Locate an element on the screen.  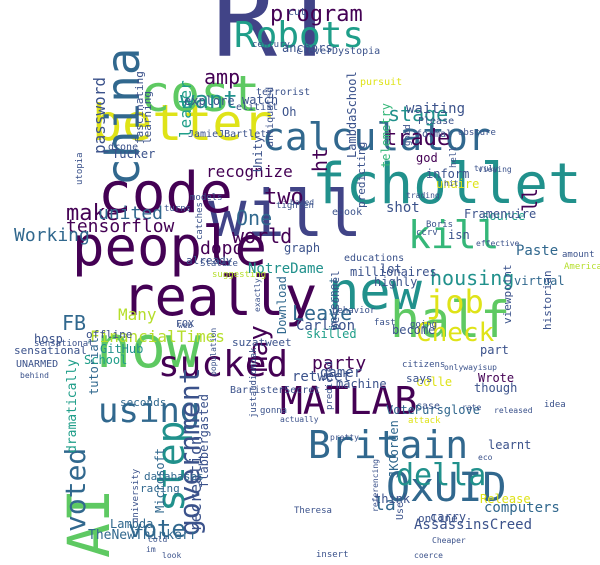
cloud-word: utopia is located at coordinates (80, 168).